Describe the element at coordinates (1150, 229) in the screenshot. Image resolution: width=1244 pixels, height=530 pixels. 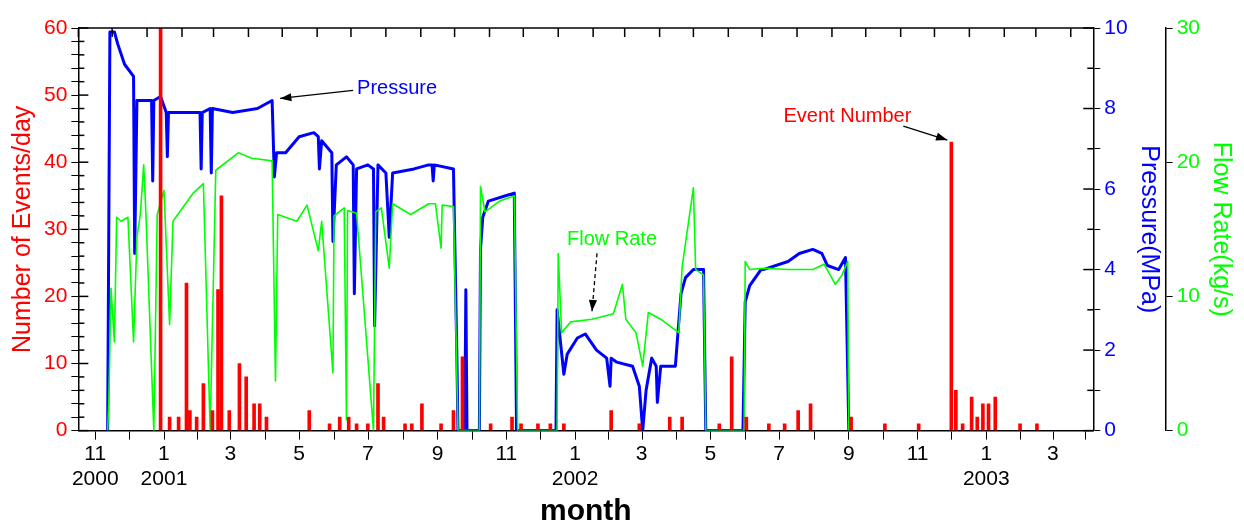
I see `y2-axis-title: Pressure(MPa)` at that location.